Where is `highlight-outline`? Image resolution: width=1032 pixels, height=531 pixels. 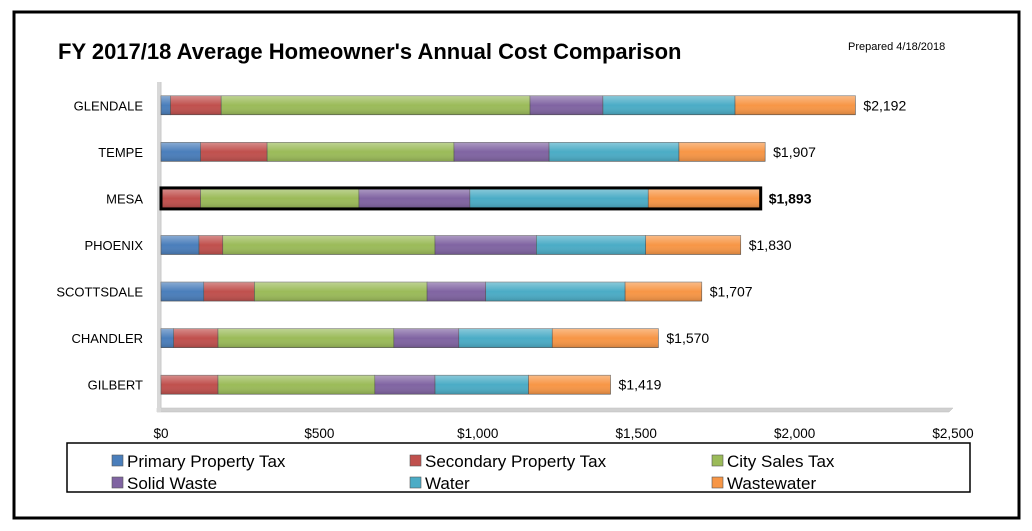
highlight-outline is located at coordinates (461, 198).